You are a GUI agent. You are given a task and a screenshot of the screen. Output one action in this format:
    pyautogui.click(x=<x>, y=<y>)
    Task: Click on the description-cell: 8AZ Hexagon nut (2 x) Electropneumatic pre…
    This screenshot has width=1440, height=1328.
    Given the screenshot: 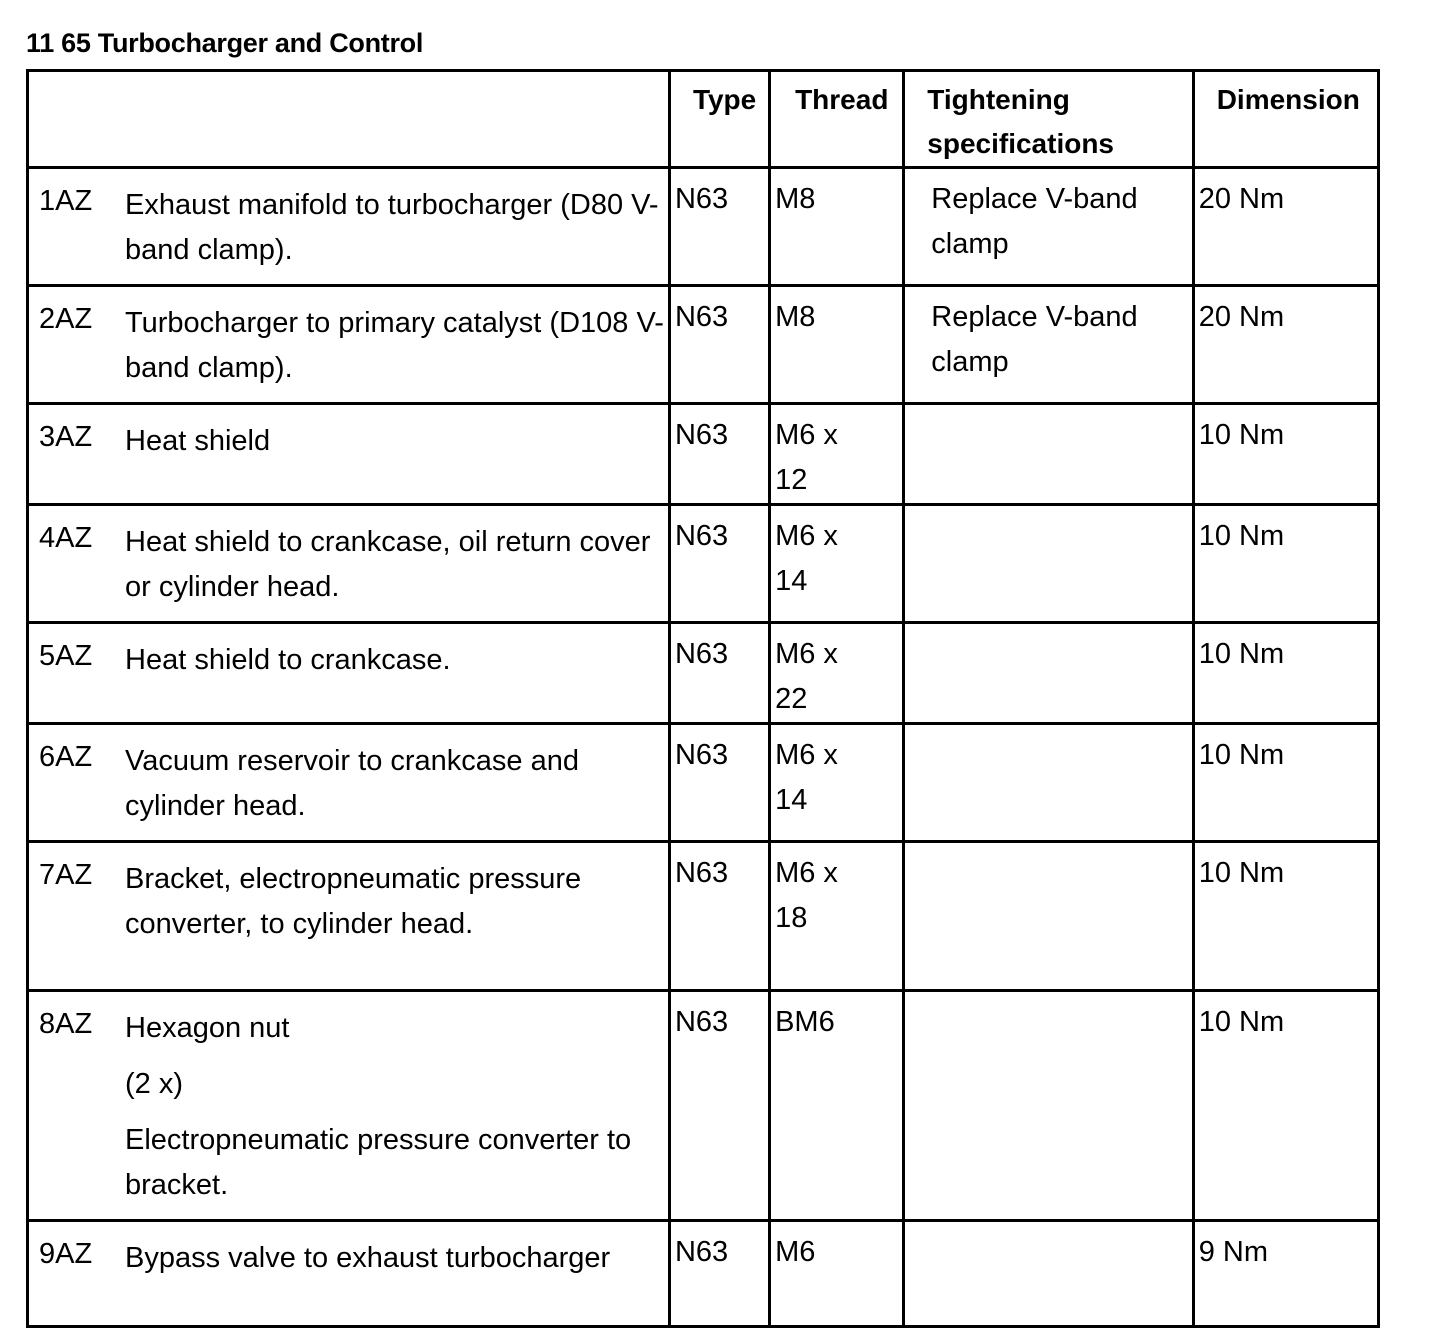 What is the action you would take?
    pyautogui.click(x=348, y=1105)
    